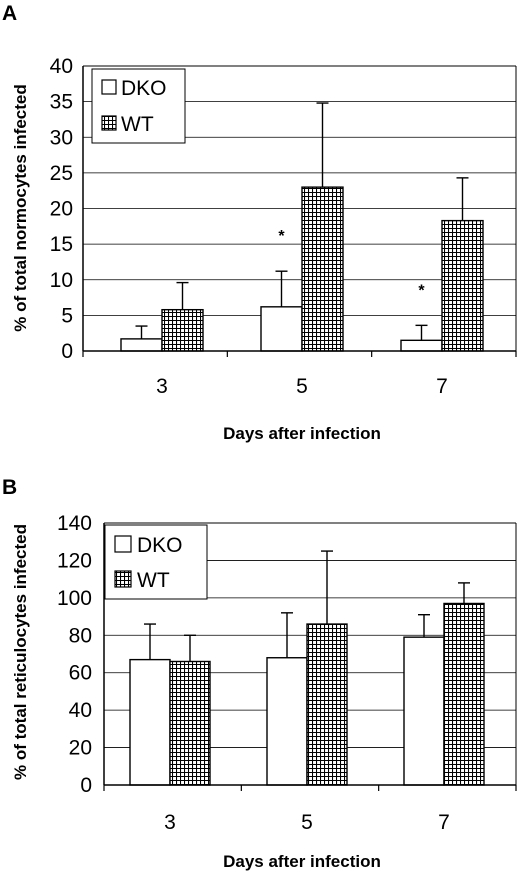 This screenshot has height=881, width=520. I want to click on panel-letter-b: B, so click(9, 487).